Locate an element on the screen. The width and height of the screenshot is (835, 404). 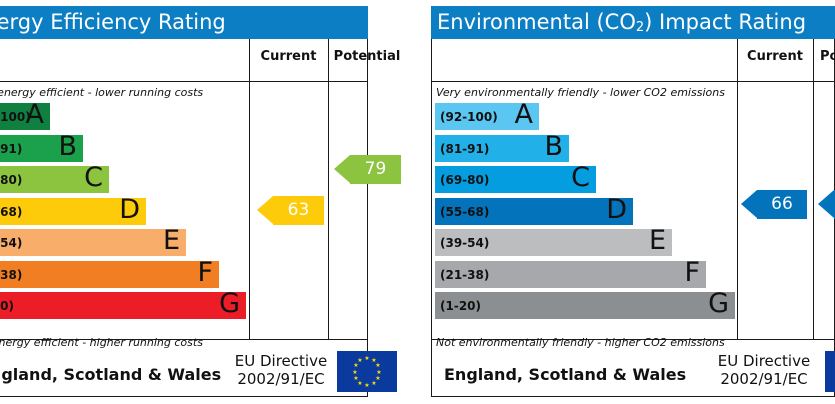
energy-band-letter: E is located at coordinates (171, 240).